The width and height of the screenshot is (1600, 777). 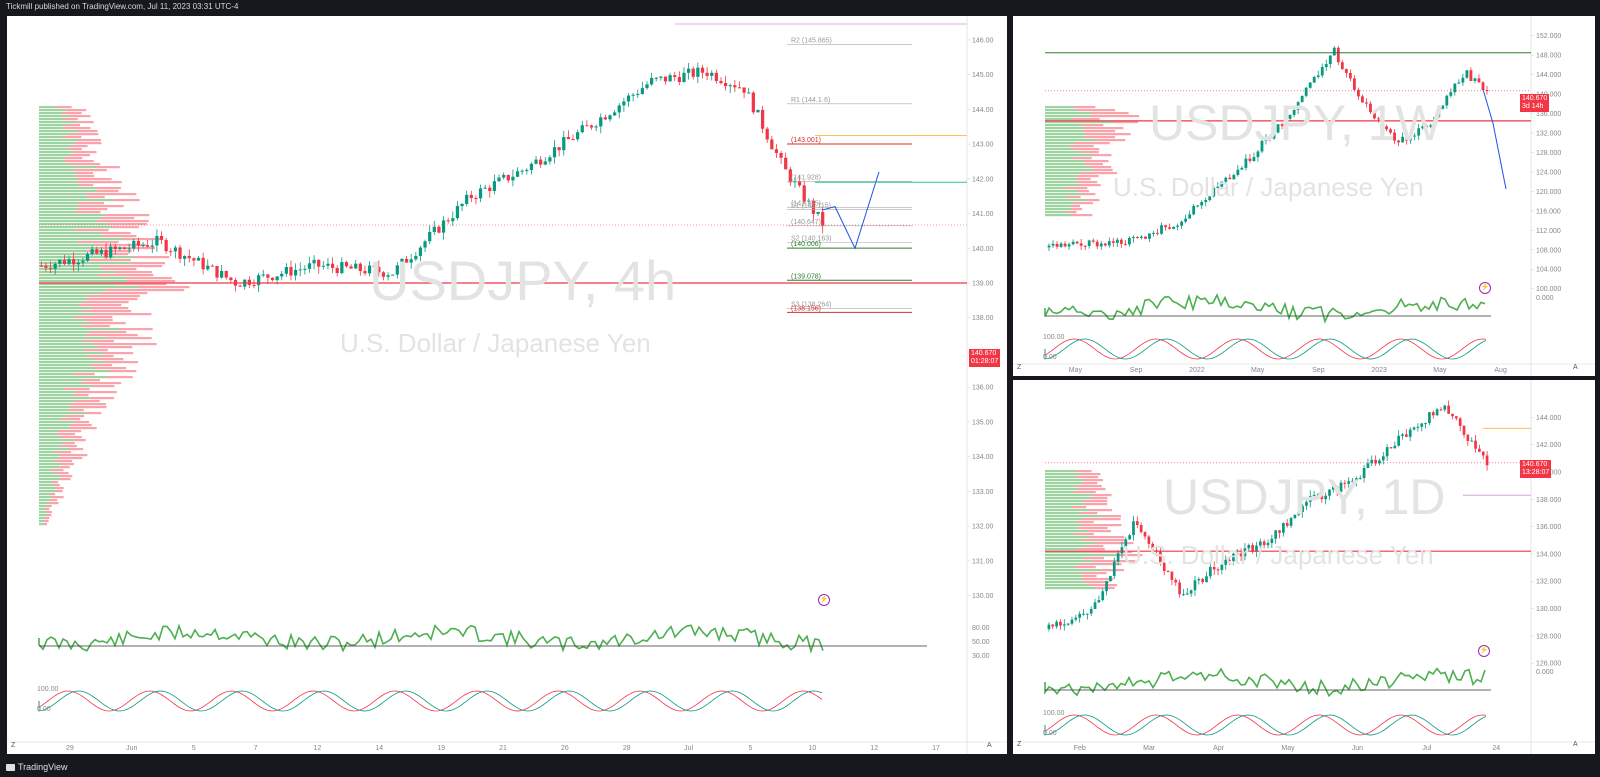 I want to click on pivot-level-label: (143.001), so click(x=806, y=140).